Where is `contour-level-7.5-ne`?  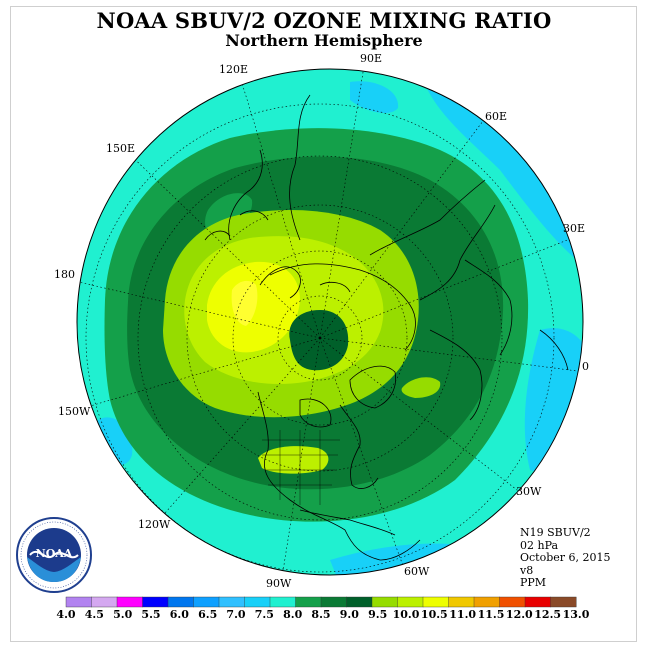
contour-level-7.5-ne is located at coordinates (501, 170).